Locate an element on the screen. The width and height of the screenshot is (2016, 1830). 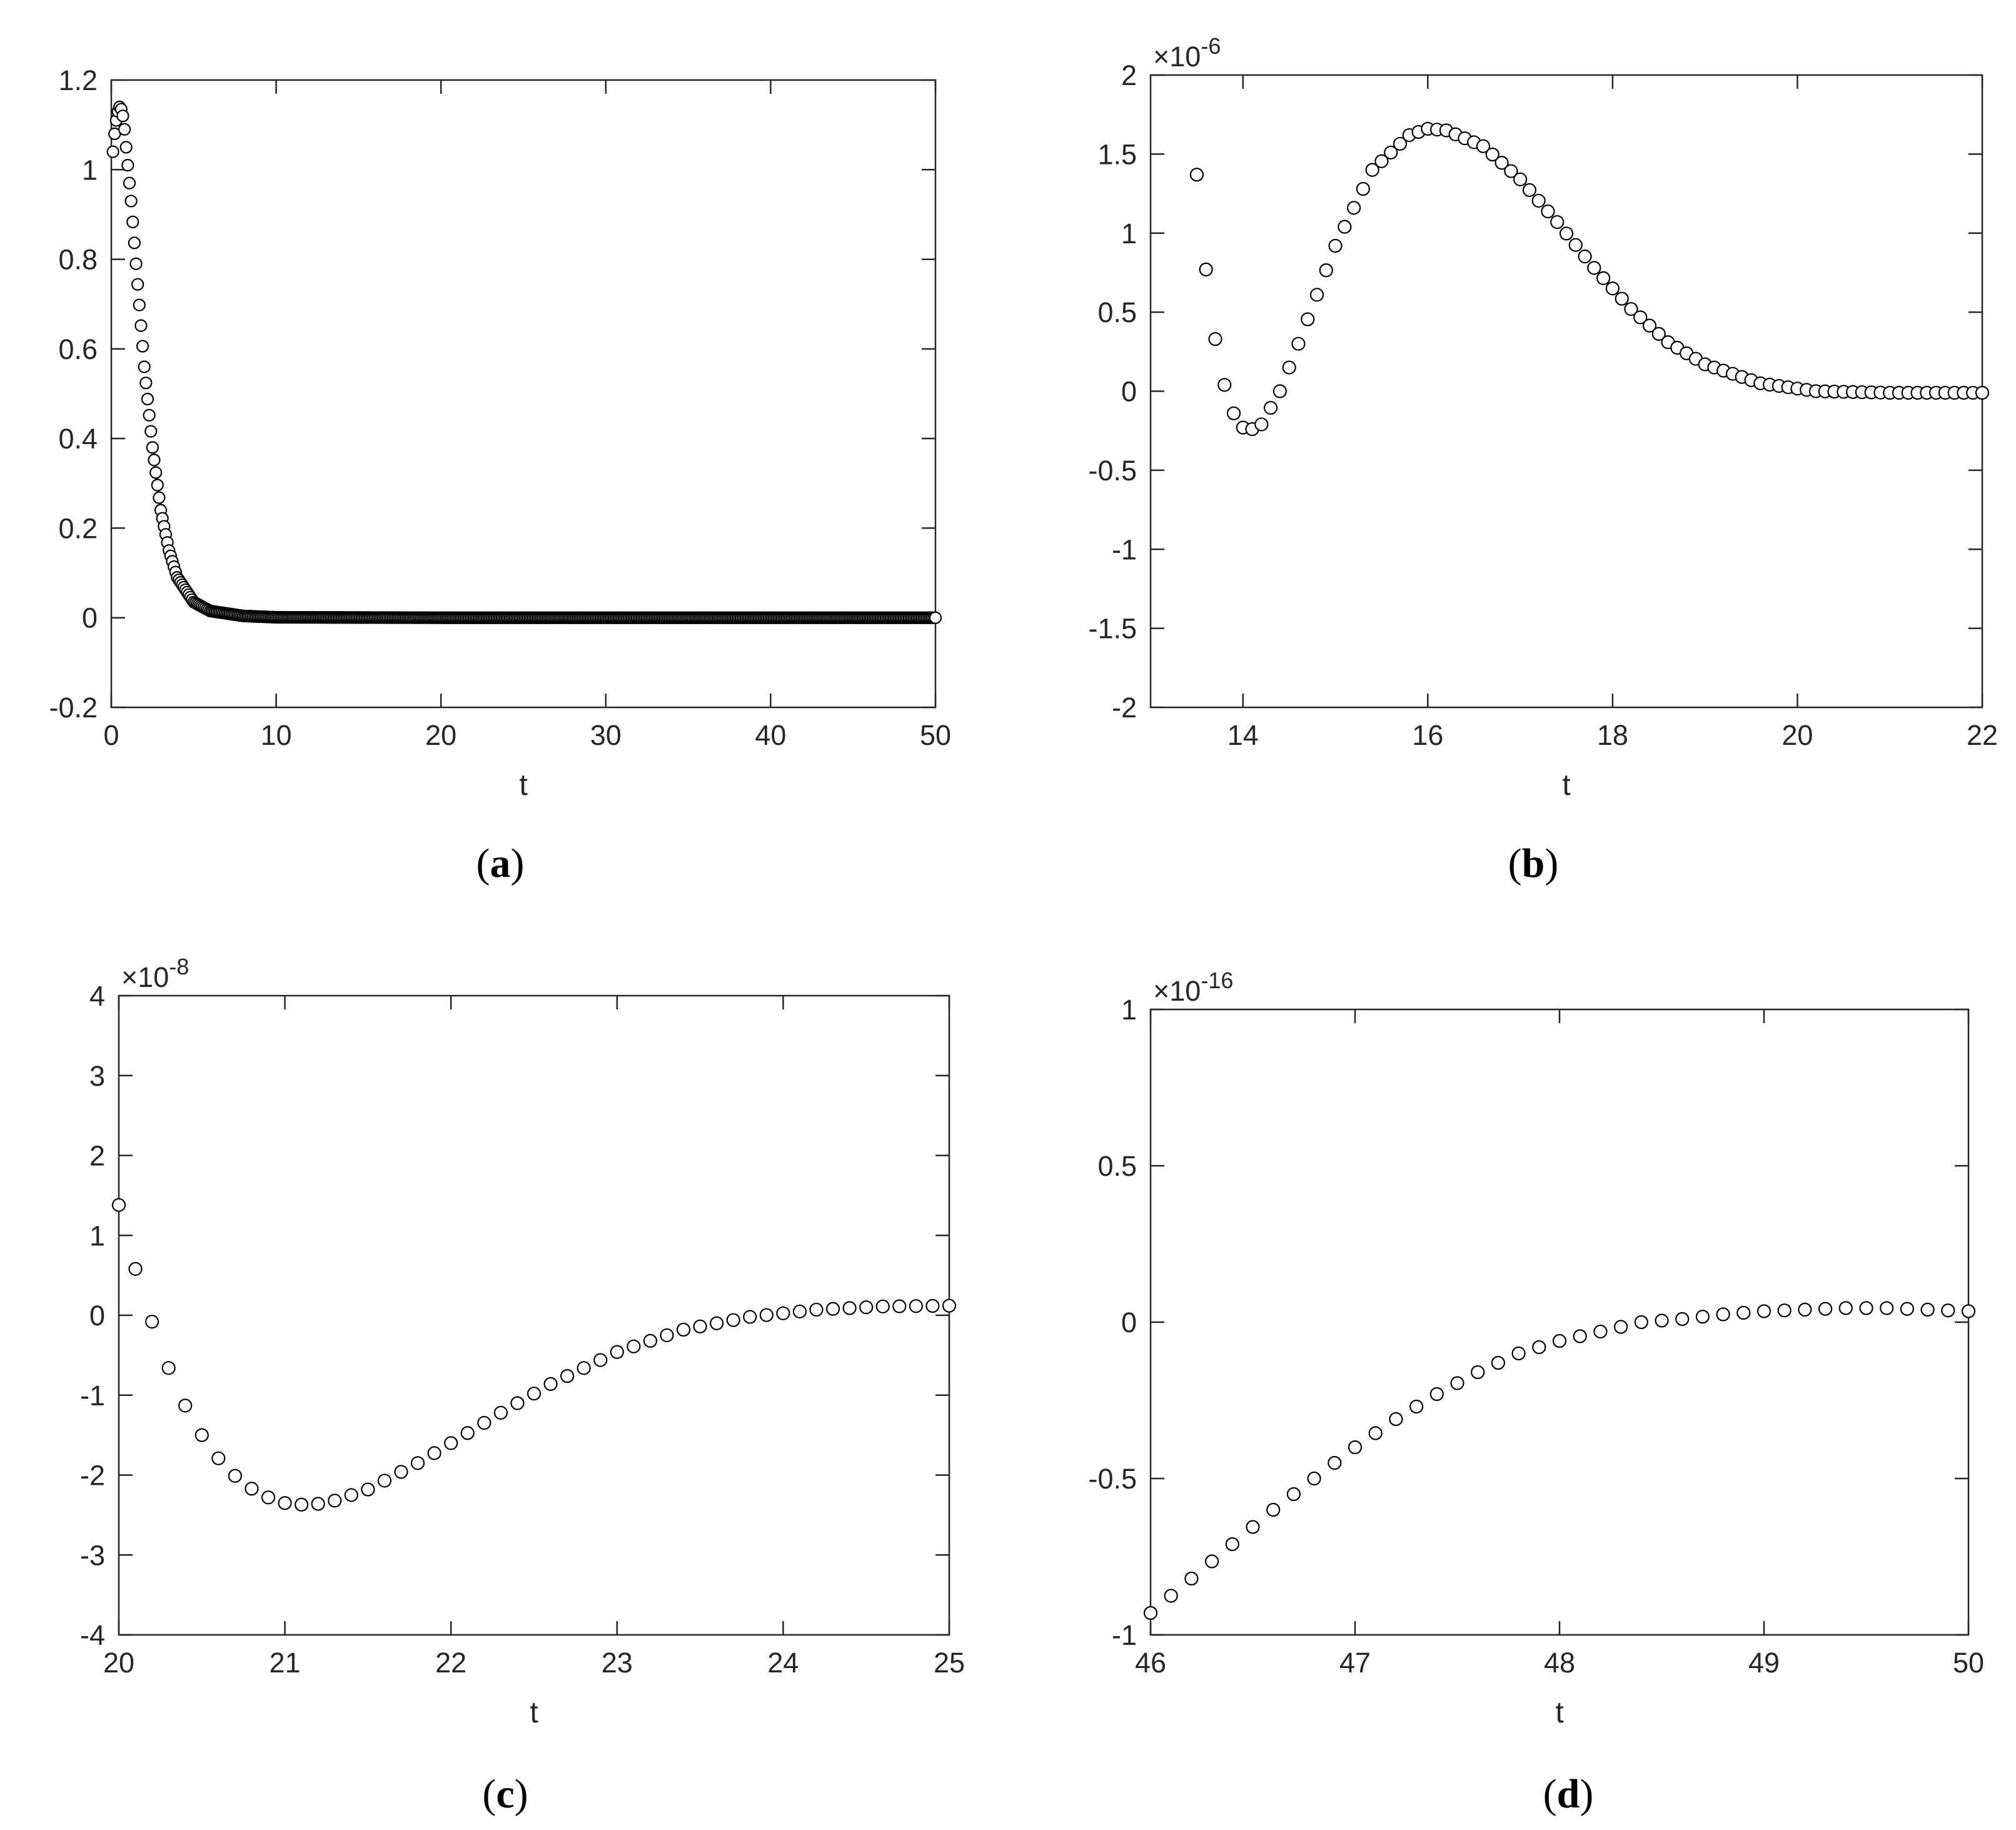
y-tick-label-a: 0.4 is located at coordinates (78, 439).